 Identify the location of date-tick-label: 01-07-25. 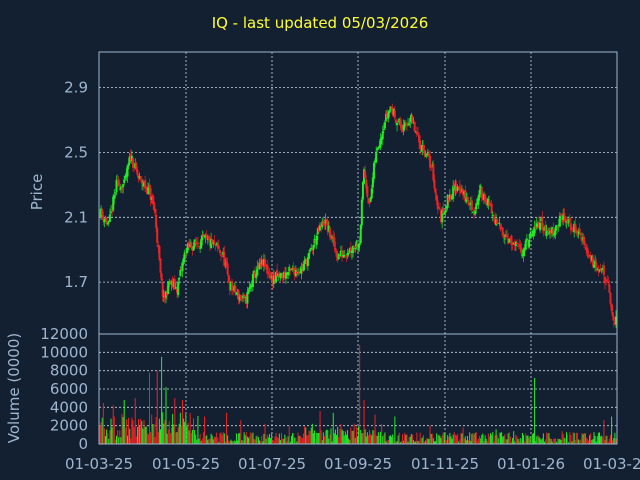
(272, 464).